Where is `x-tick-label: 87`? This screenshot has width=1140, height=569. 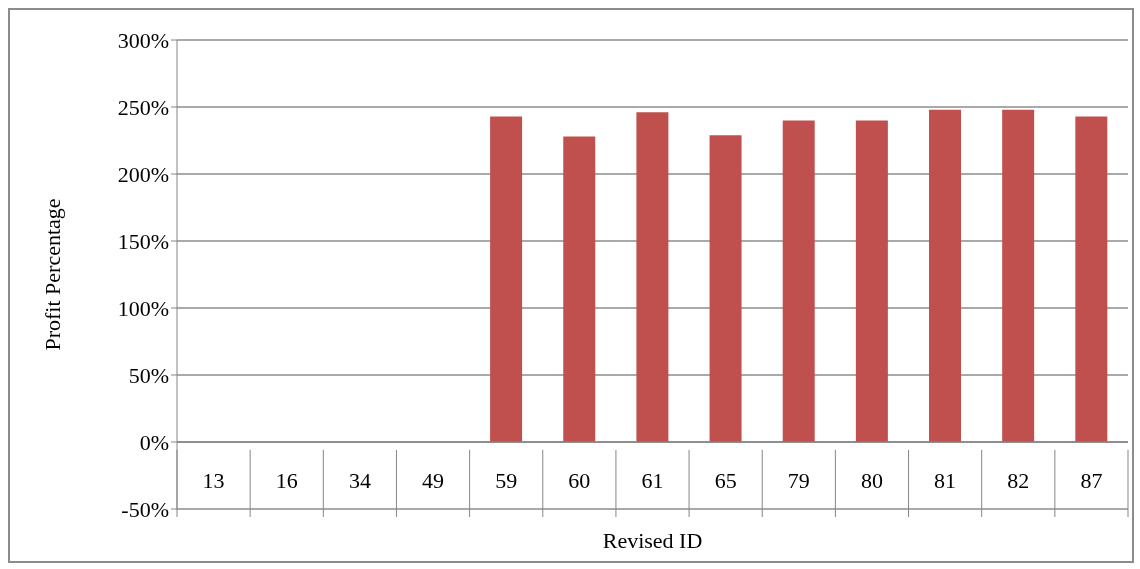 x-tick-label: 87 is located at coordinates (1091, 481).